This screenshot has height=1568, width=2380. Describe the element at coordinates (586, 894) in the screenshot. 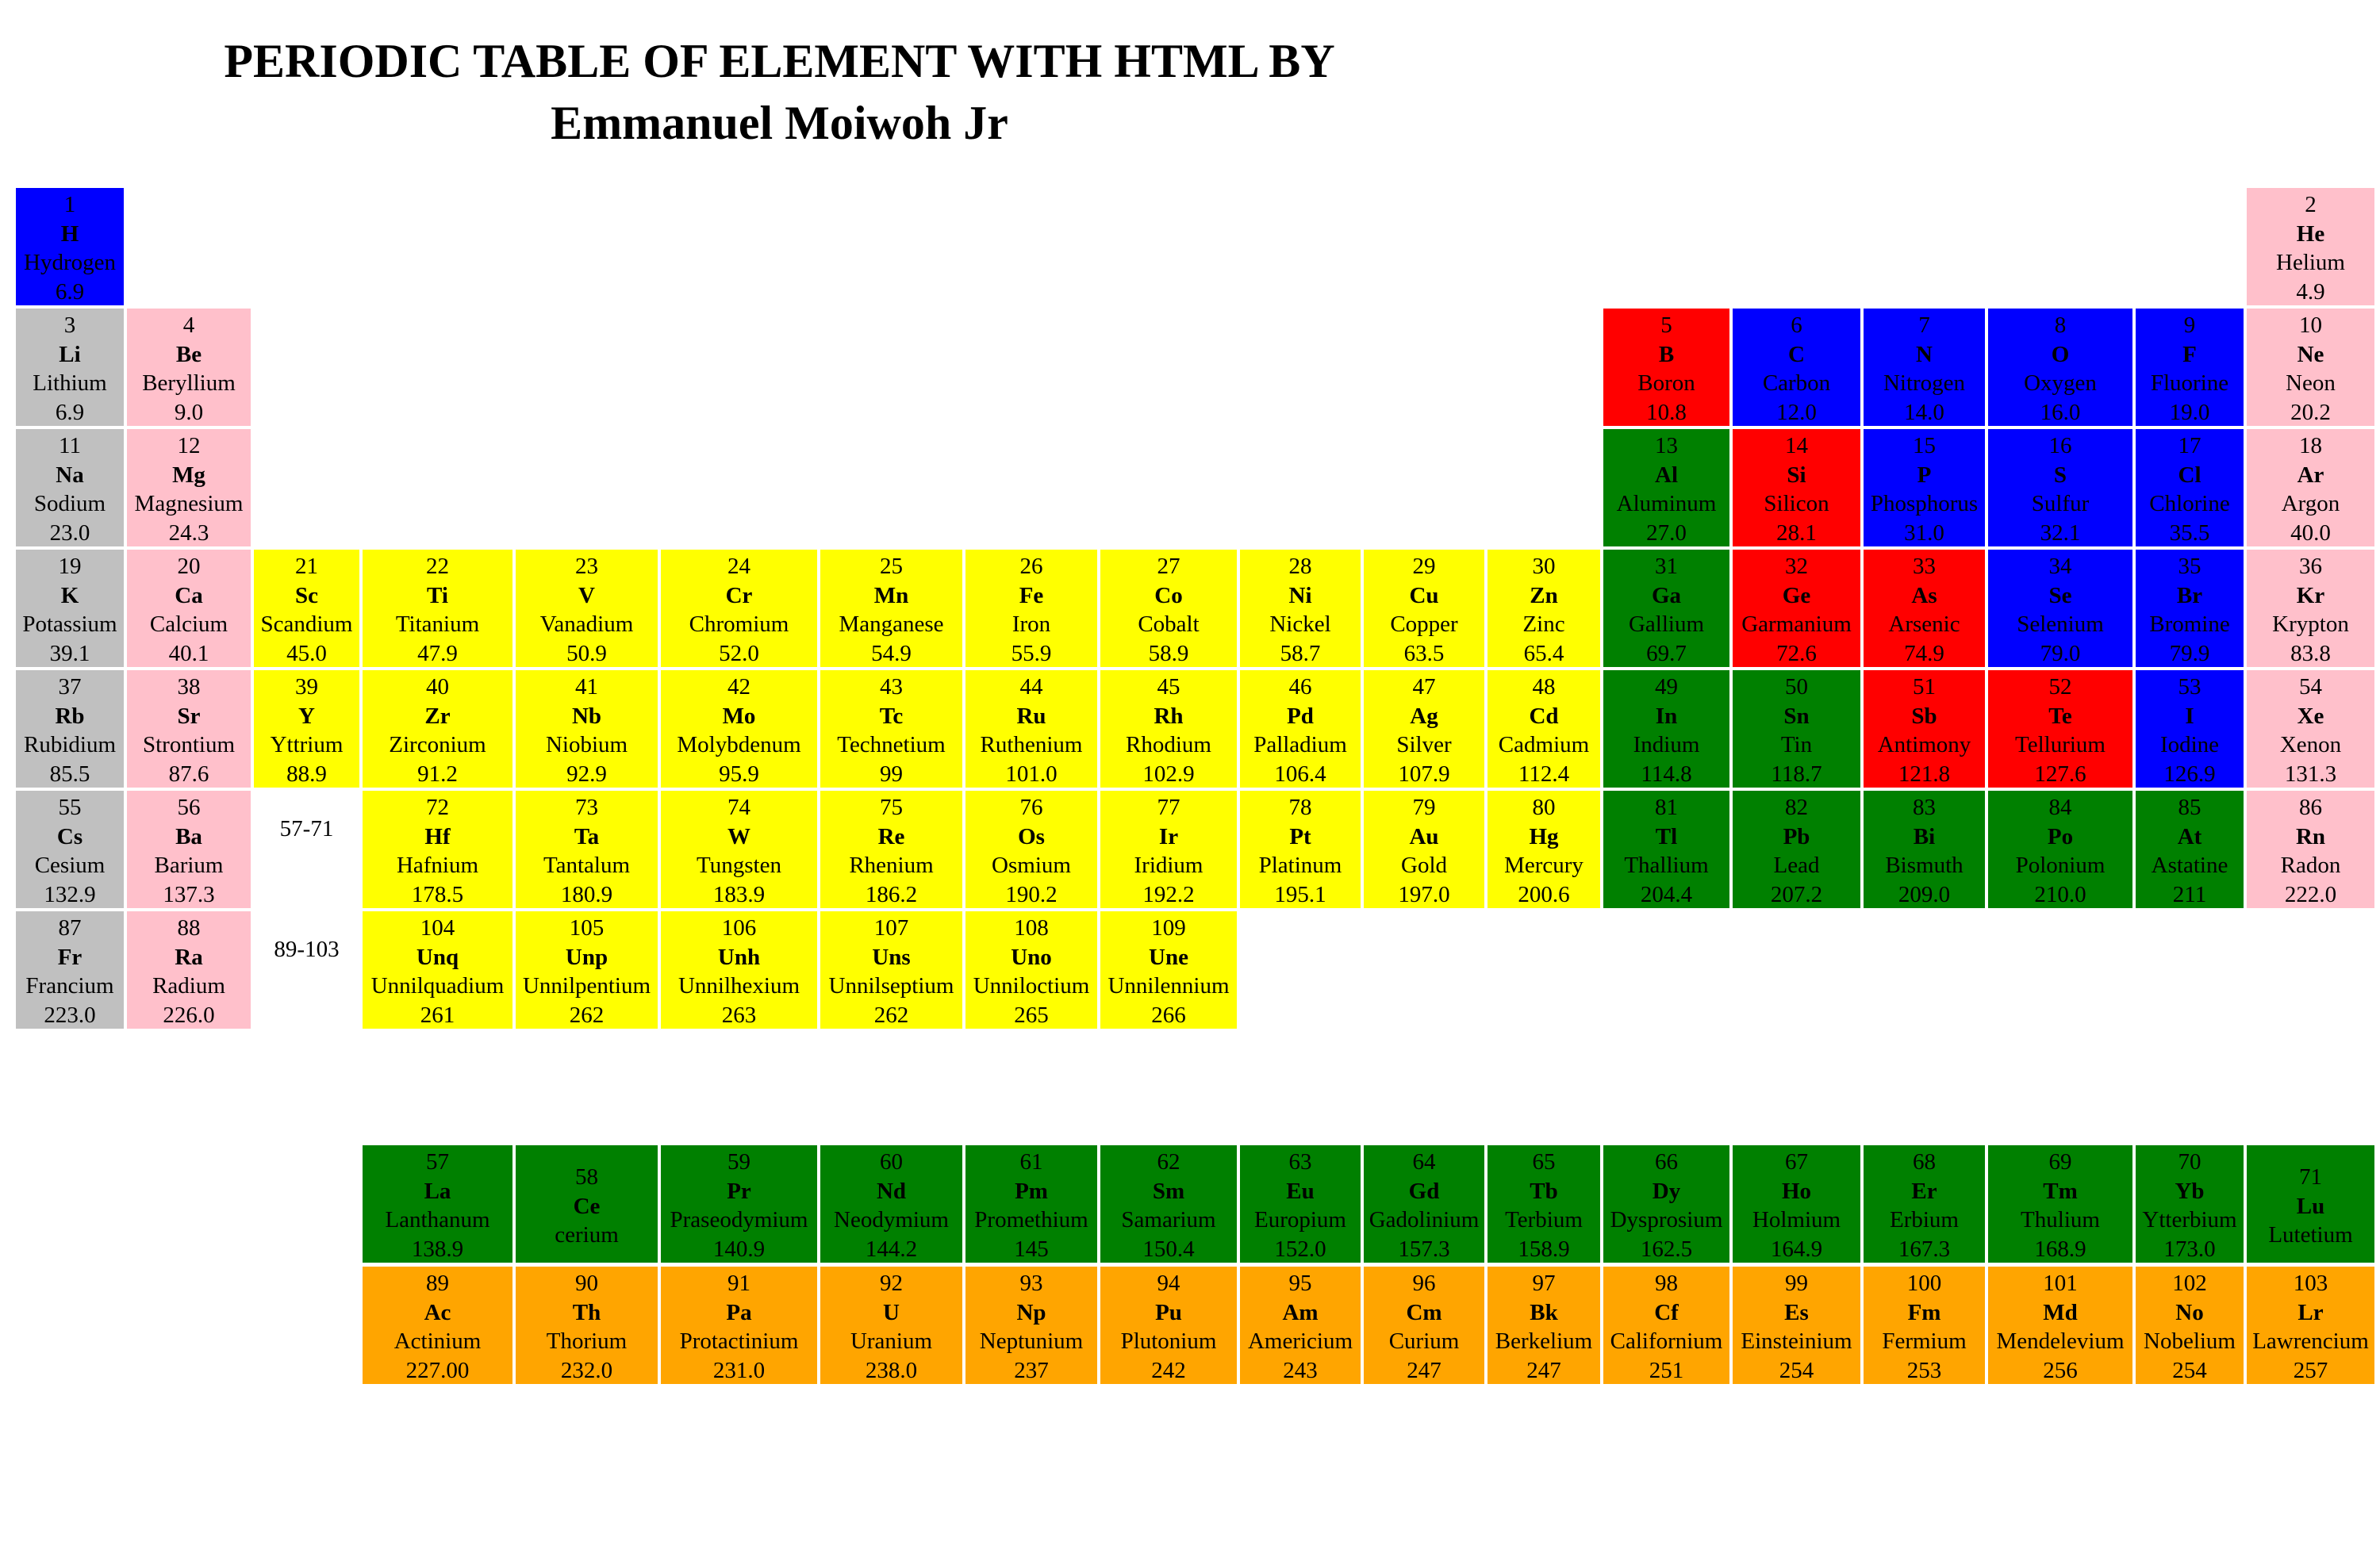

I see `element-mass: 180.9` at that location.